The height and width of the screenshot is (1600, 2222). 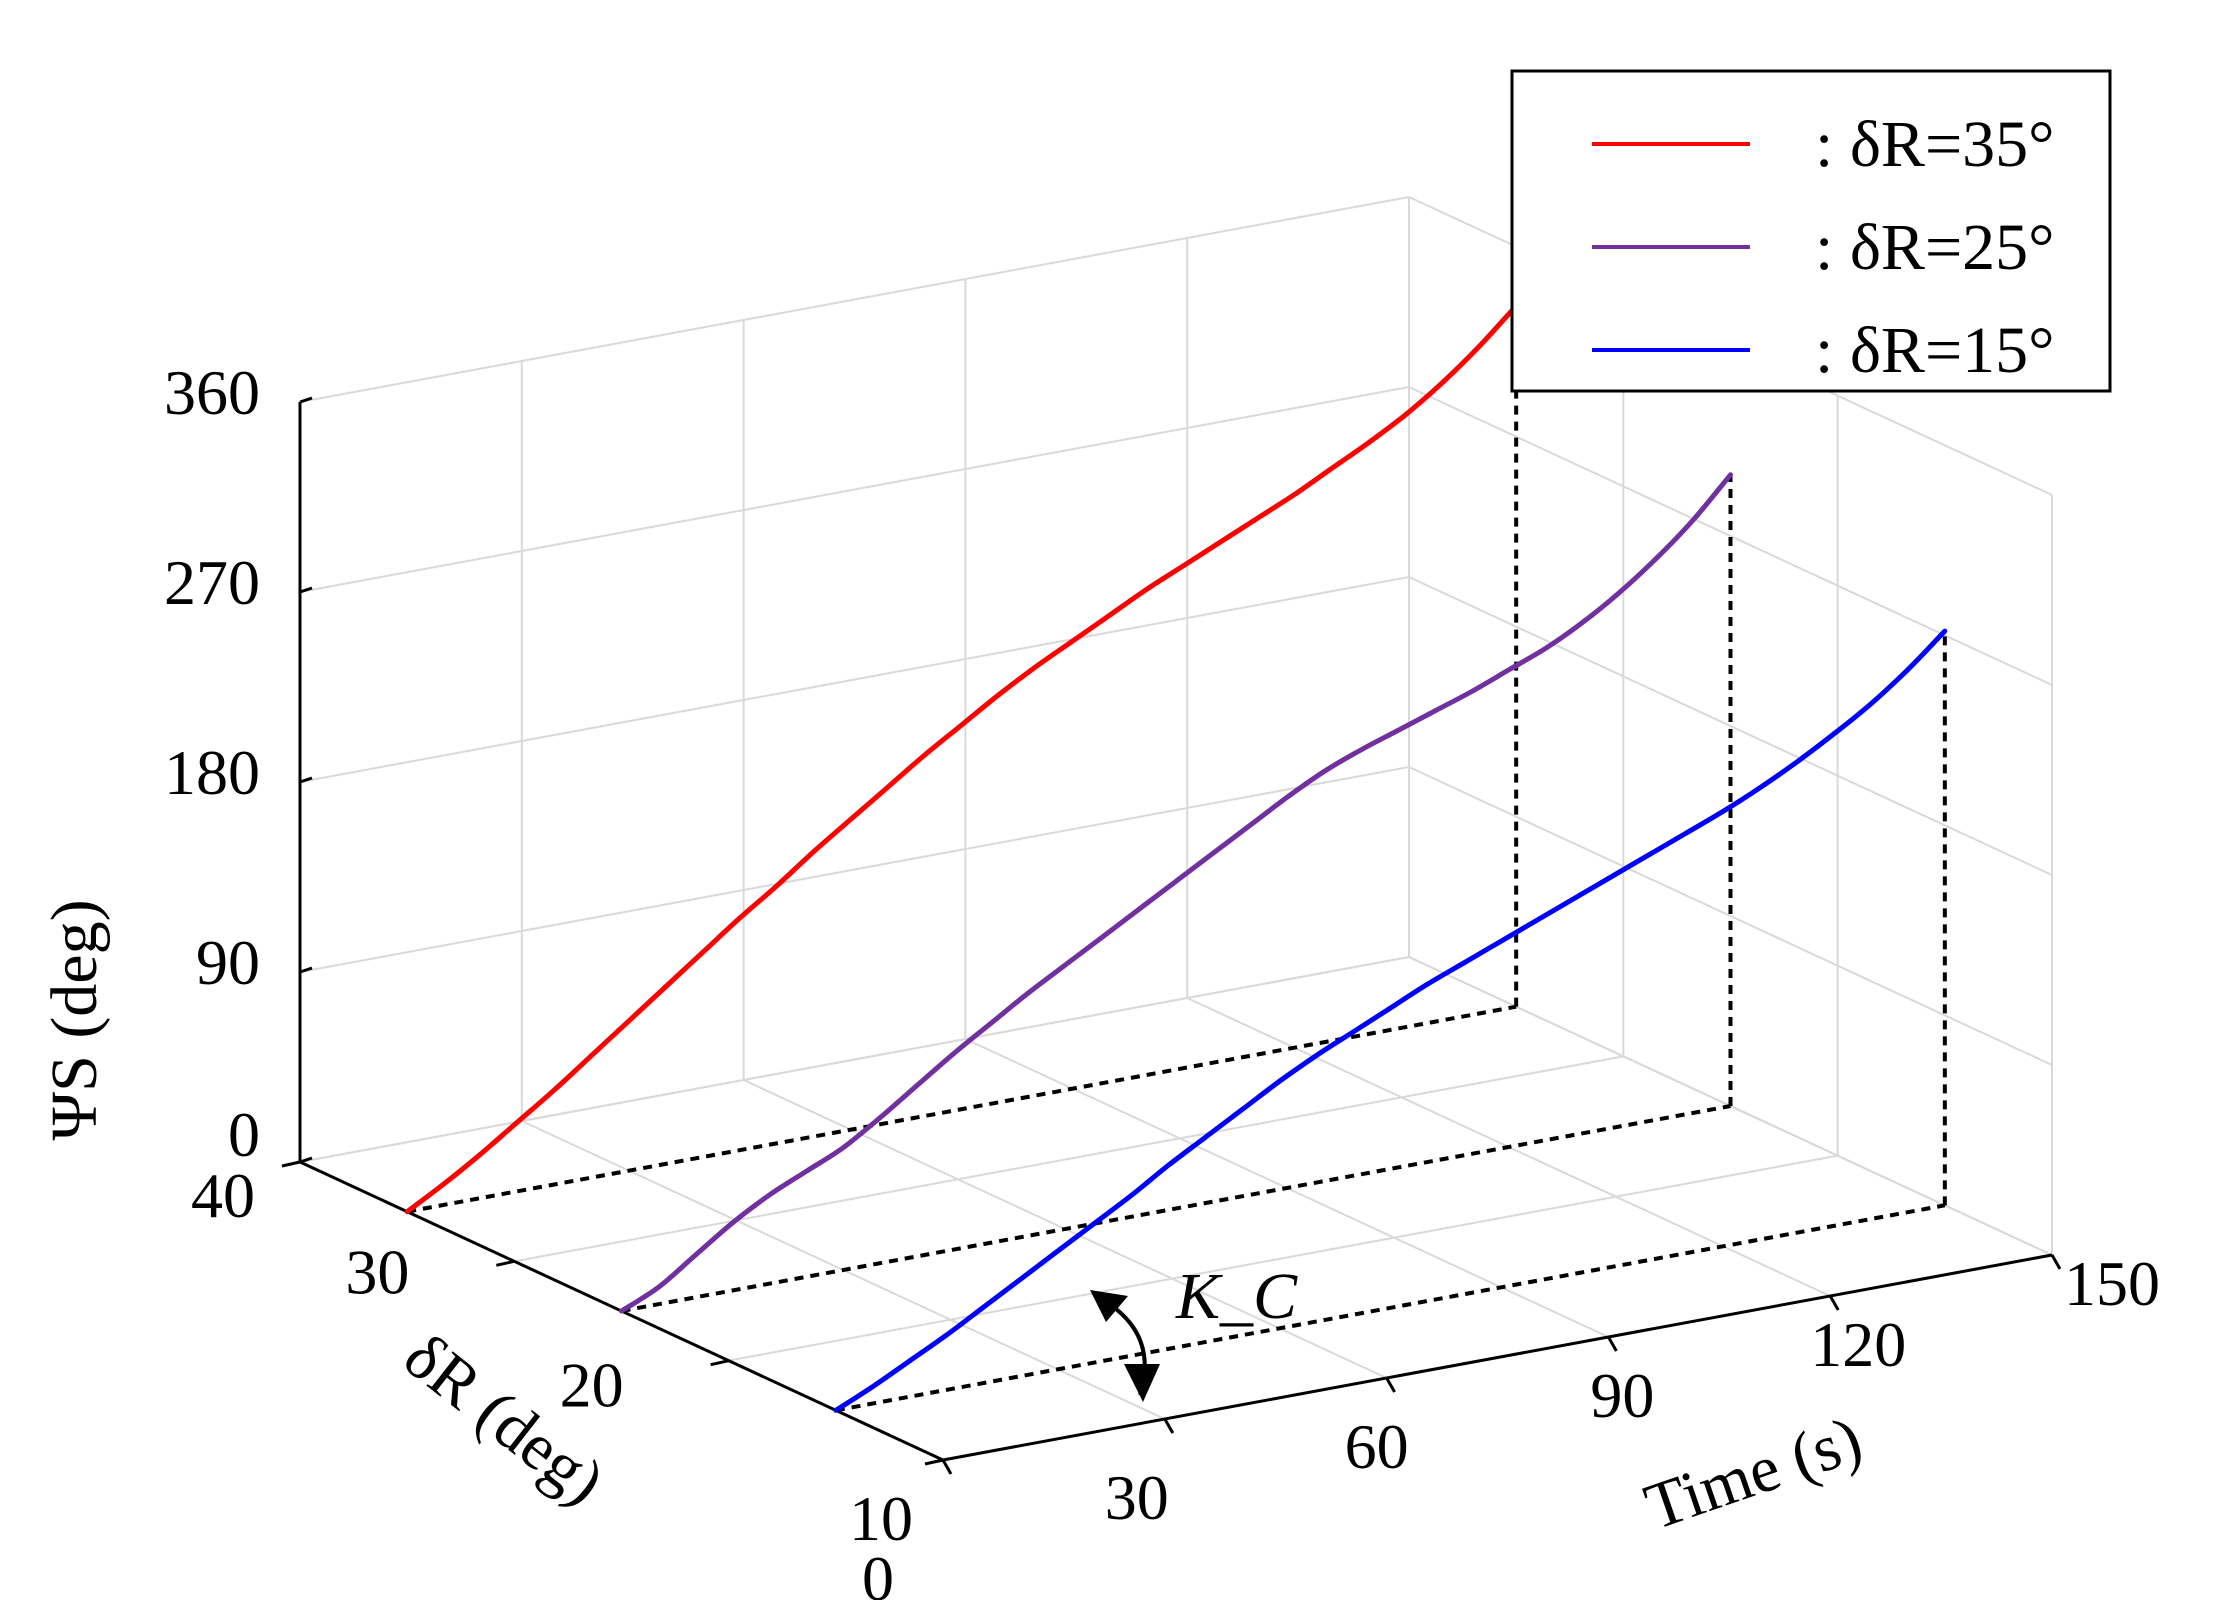 What do you see at coordinates (1935, 144) in the screenshot?
I see `legend-label-1: : δR=35°` at bounding box center [1935, 144].